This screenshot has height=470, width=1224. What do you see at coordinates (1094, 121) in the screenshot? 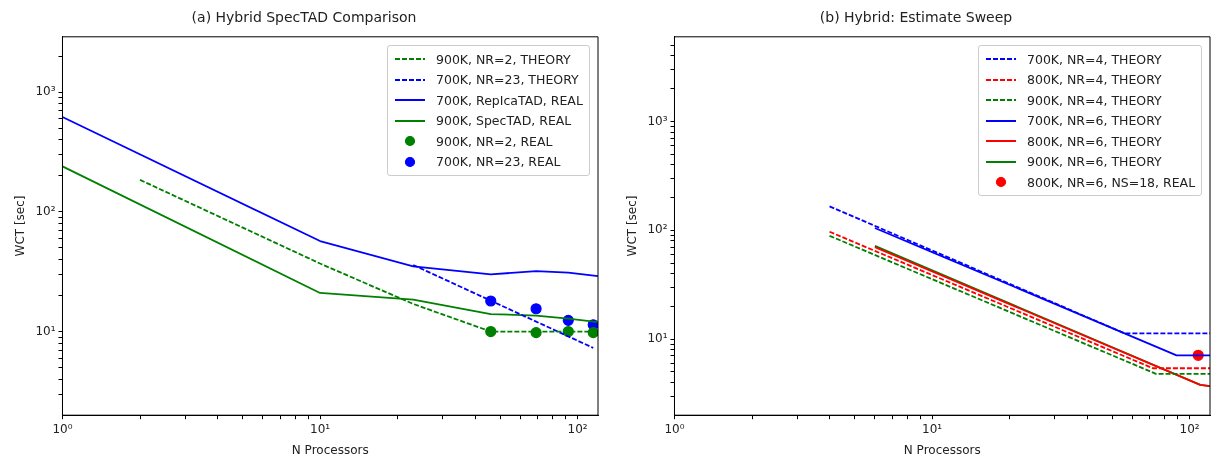
I see `legend-label: 700K, NR=6, THEORY` at bounding box center [1094, 121].